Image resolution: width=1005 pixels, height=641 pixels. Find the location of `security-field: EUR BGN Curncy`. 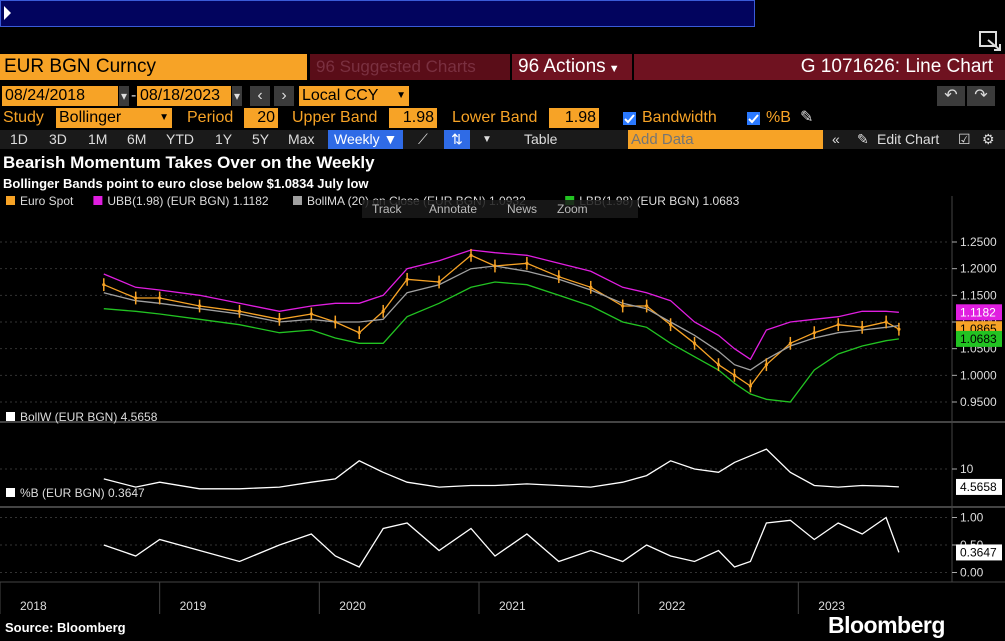

security-field: EUR BGN Curncy is located at coordinates (153, 67).